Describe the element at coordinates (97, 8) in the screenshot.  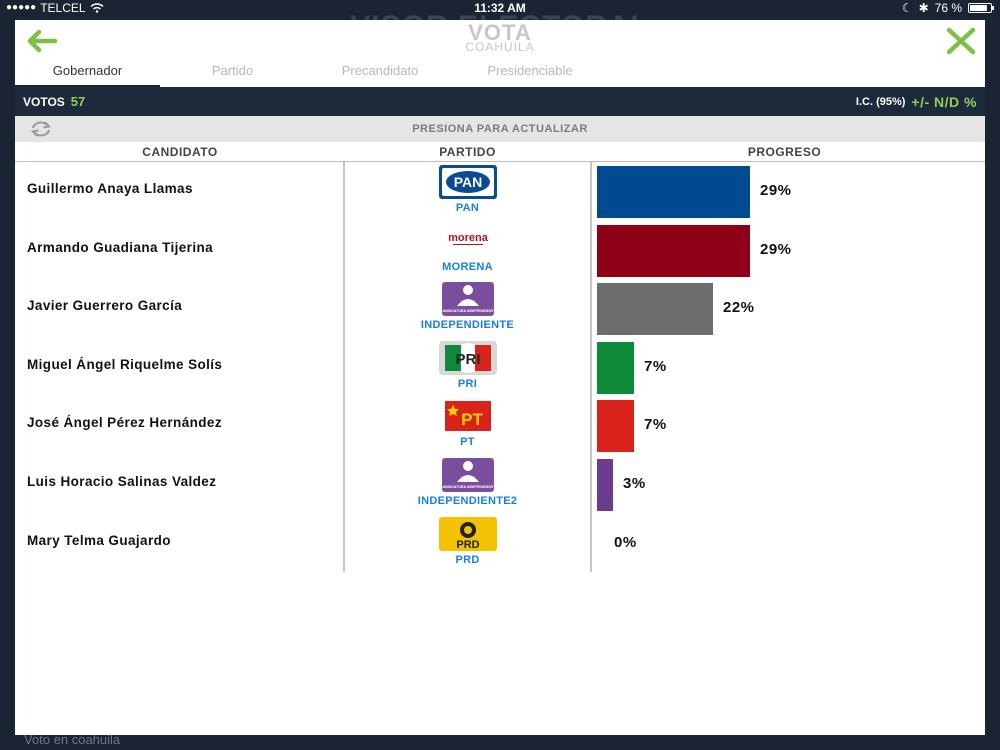
I see `wifi-icon` at that location.